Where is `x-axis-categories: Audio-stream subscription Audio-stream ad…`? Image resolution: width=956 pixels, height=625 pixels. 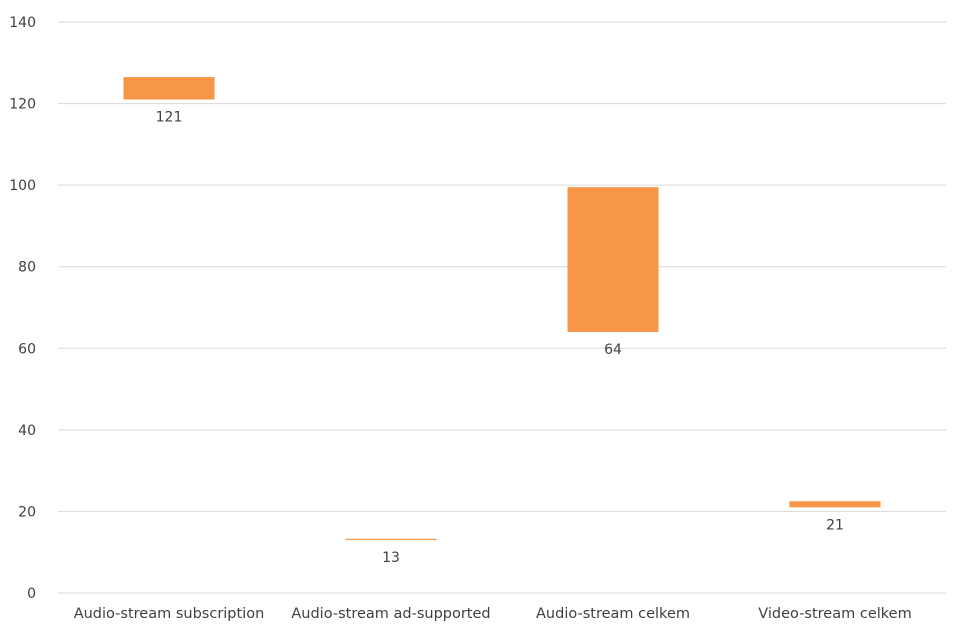 x-axis-categories: Audio-stream subscription Audio-stream ad… is located at coordinates (493, 614).